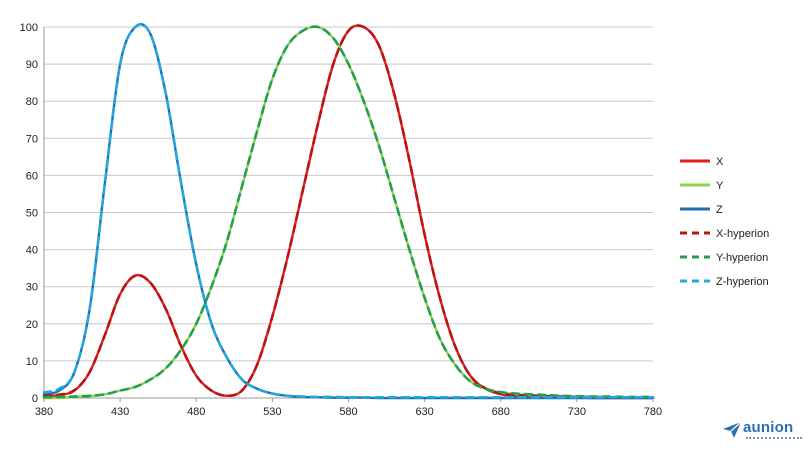  Describe the element at coordinates (32, 139) in the screenshot. I see `y-tick-label: 70` at that location.